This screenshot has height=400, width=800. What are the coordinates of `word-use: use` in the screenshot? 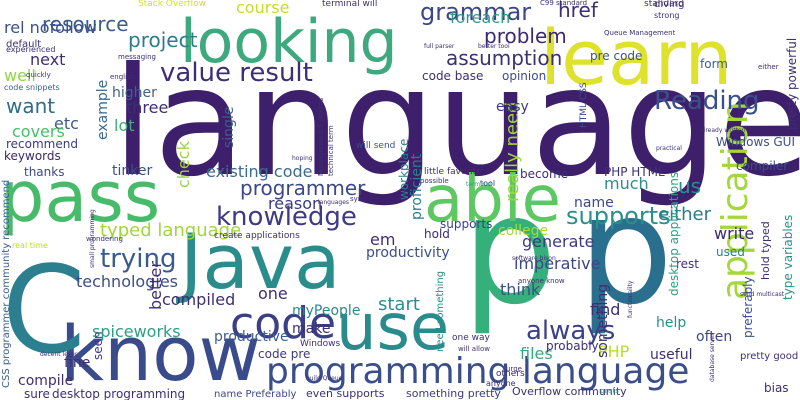 It's located at (393, 328).